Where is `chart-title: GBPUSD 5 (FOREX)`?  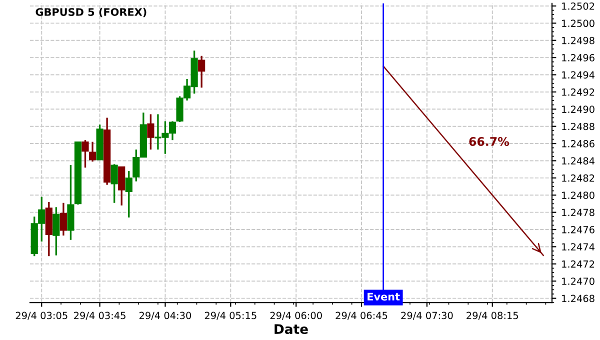 chart-title: GBPUSD 5 (FOREX) is located at coordinates (91, 13).